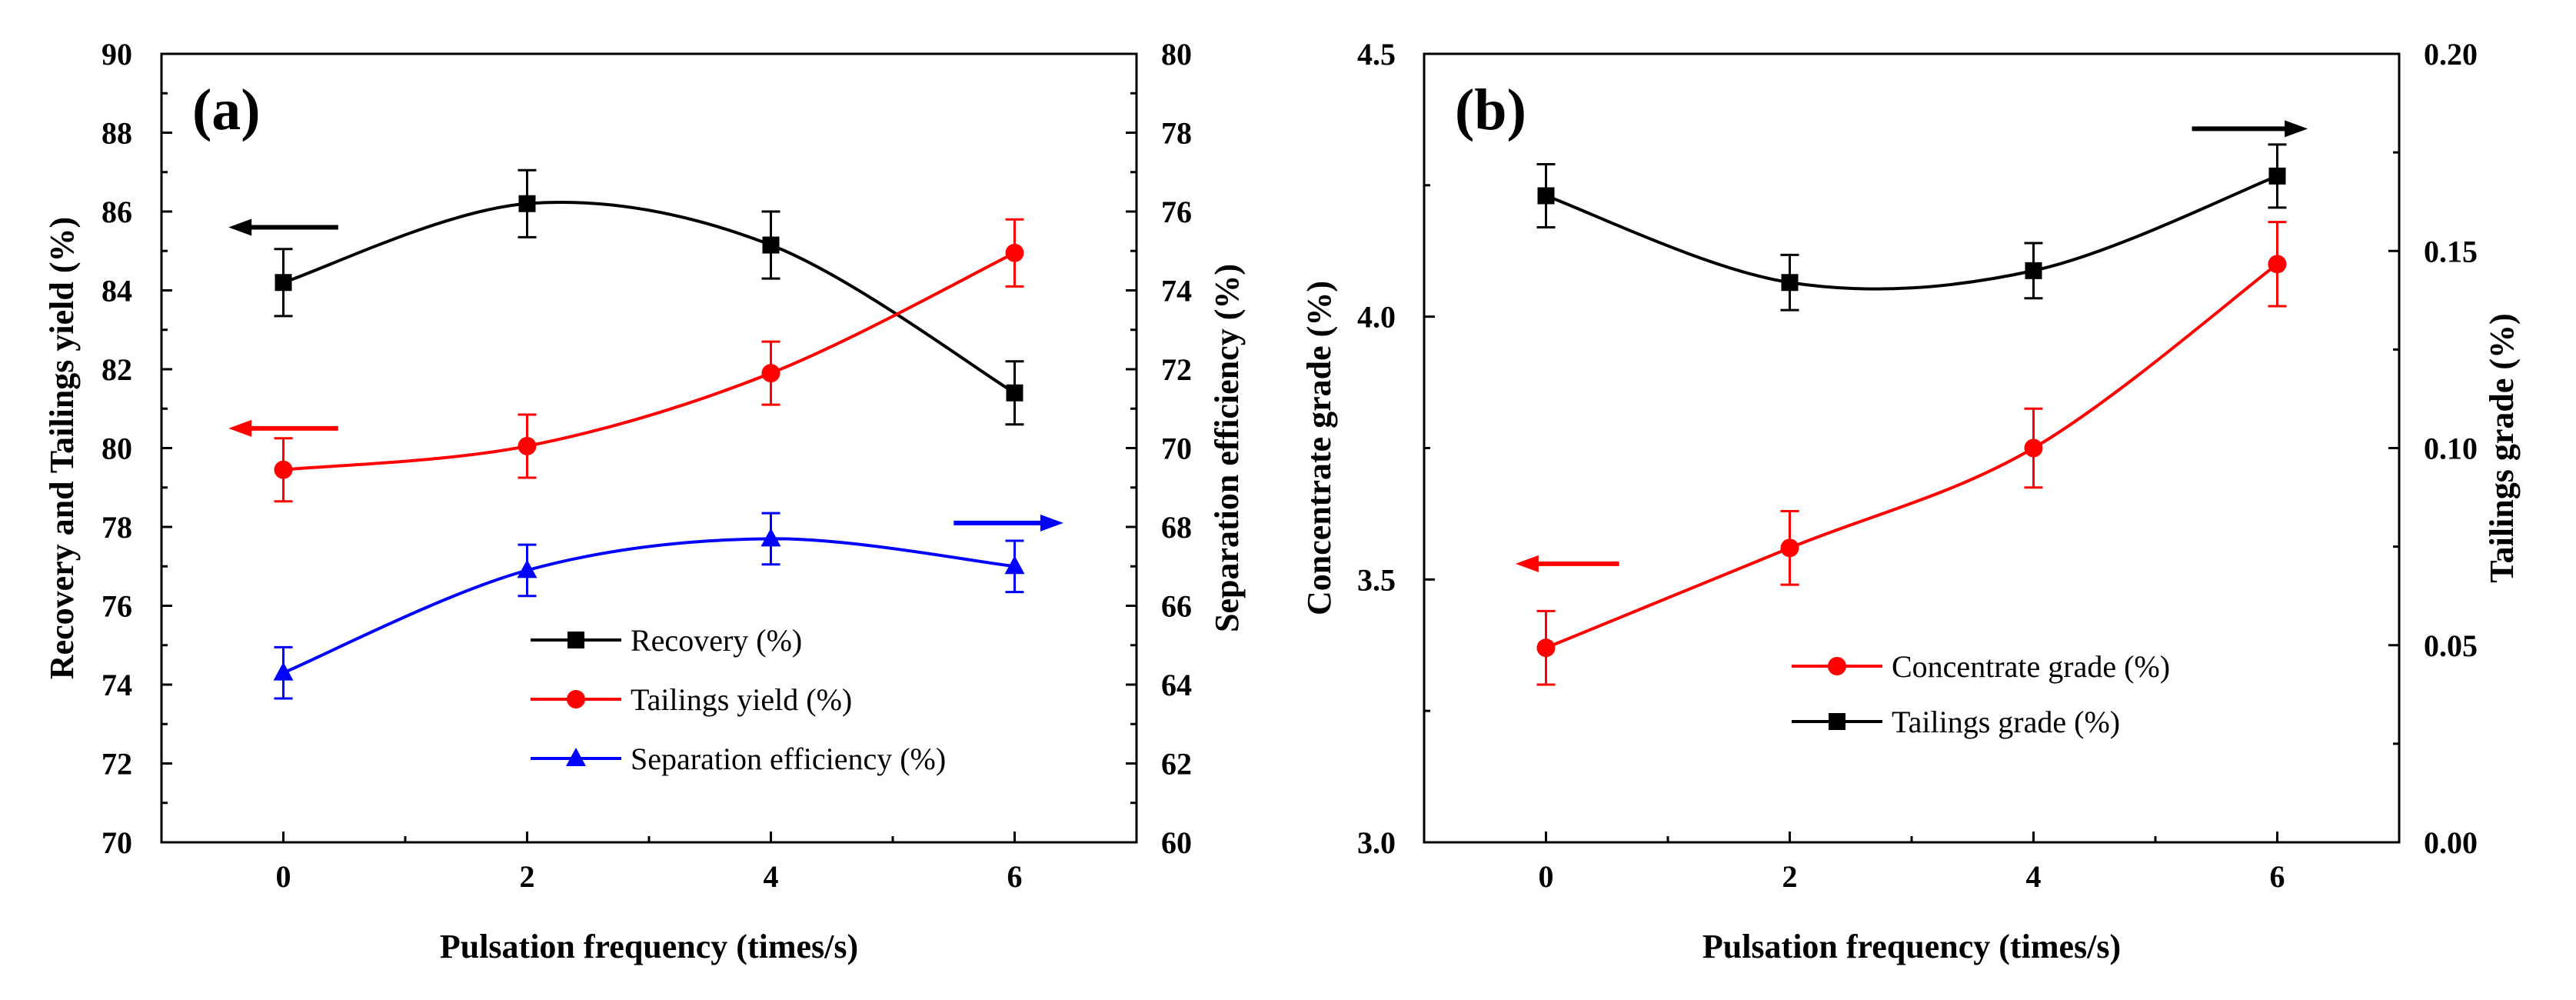  I want to click on y-right-axis-title: Separation efficiency (%), so click(1227, 448).